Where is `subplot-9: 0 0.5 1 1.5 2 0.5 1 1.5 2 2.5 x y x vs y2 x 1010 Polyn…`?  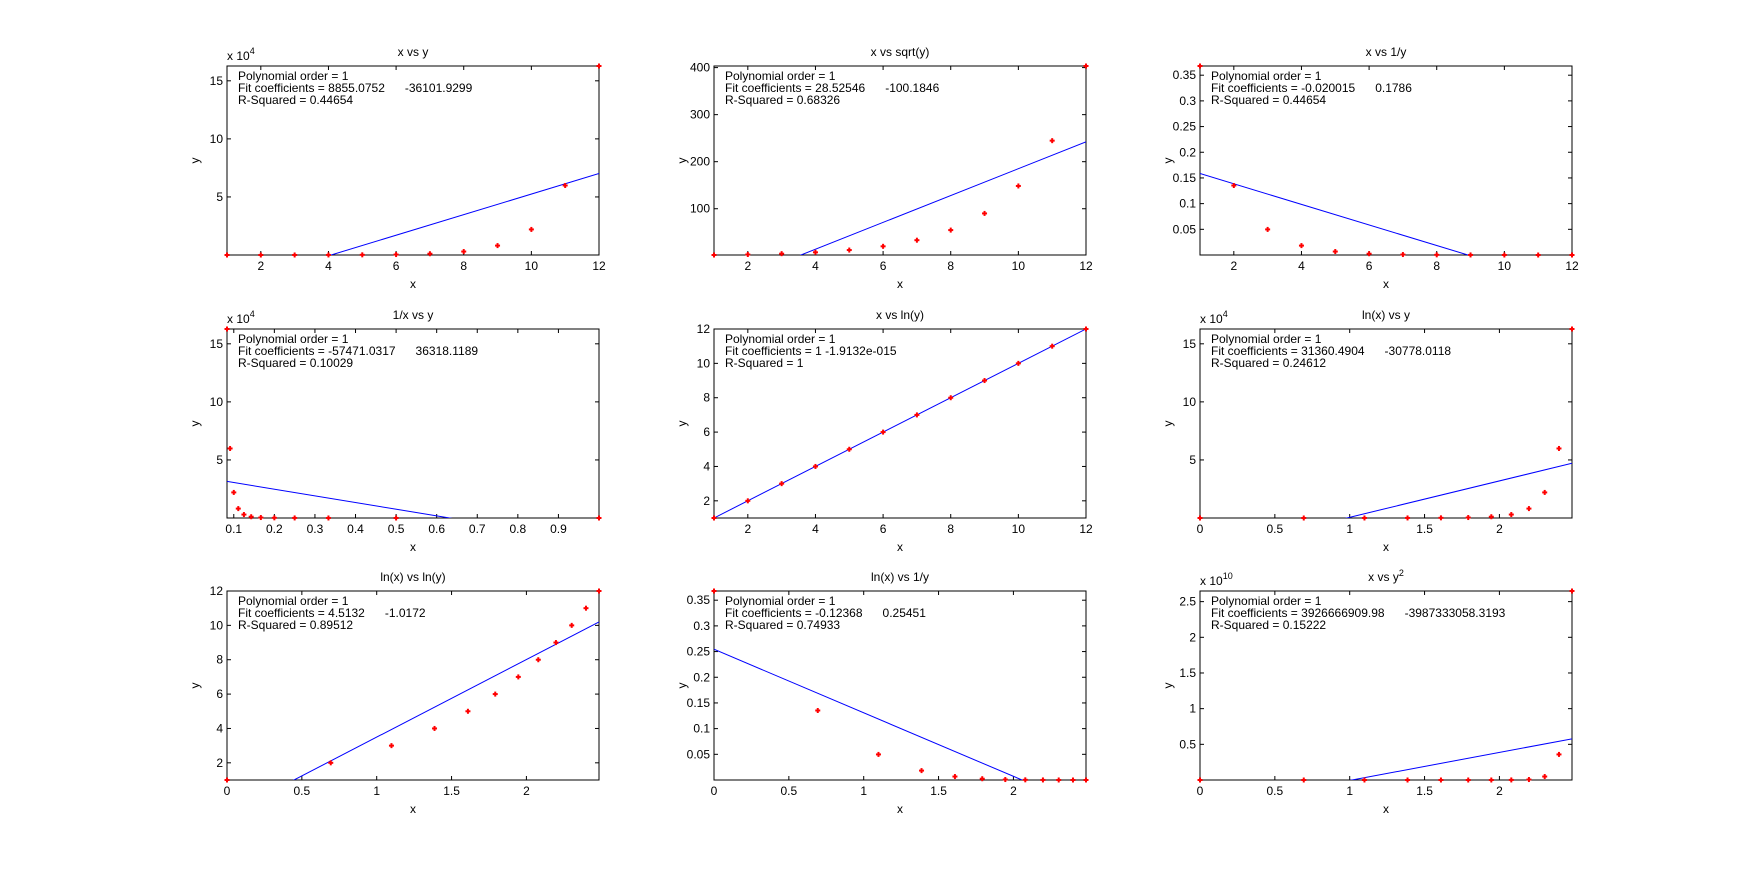 subplot-9: 0 0.5 1 1.5 2 0.5 1 1.5 2 2.5 x y x vs y2 x 1010 Polyn… is located at coordinates (1368, 692).